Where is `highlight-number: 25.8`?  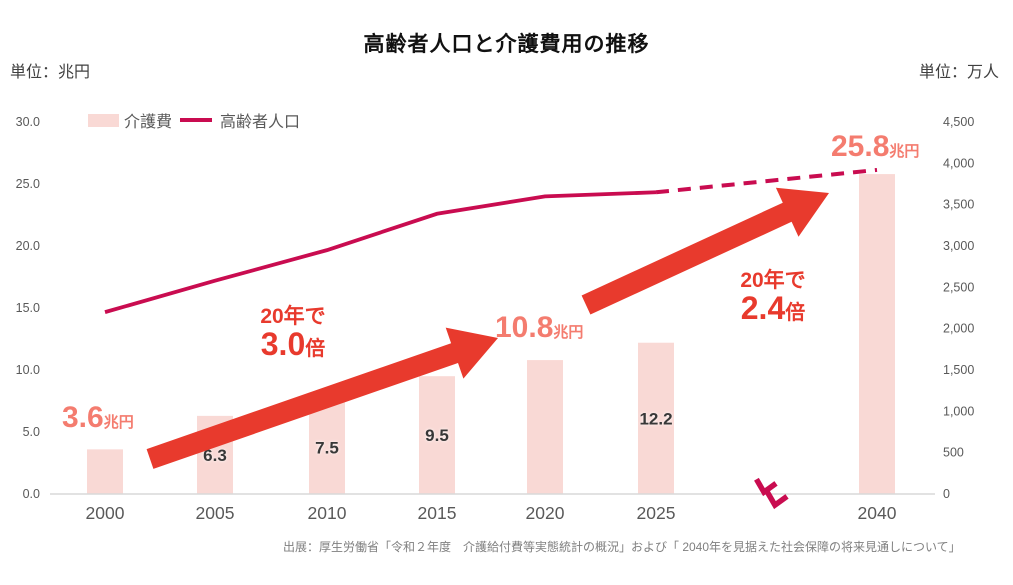
highlight-number: 25.8 is located at coordinates (860, 146).